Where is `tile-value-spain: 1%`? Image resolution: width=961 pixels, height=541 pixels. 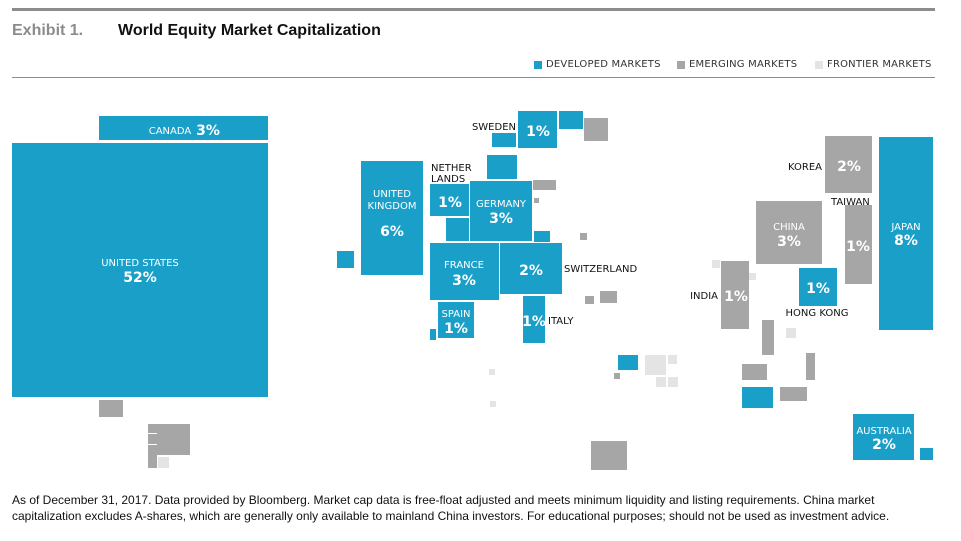 tile-value-spain: 1% is located at coordinates (456, 329).